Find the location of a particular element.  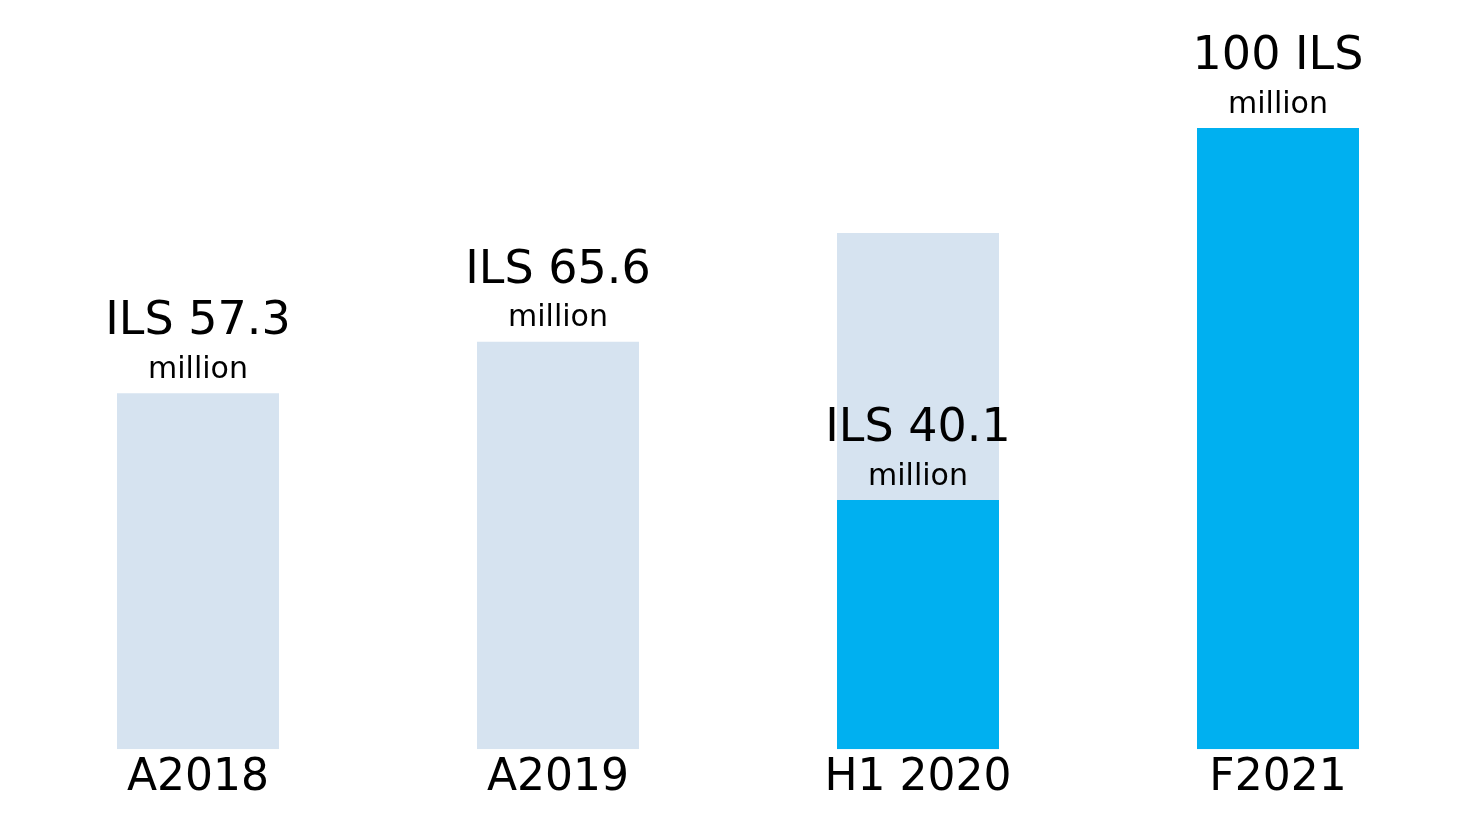

x-tick-label: F2021 is located at coordinates (1278, 775).